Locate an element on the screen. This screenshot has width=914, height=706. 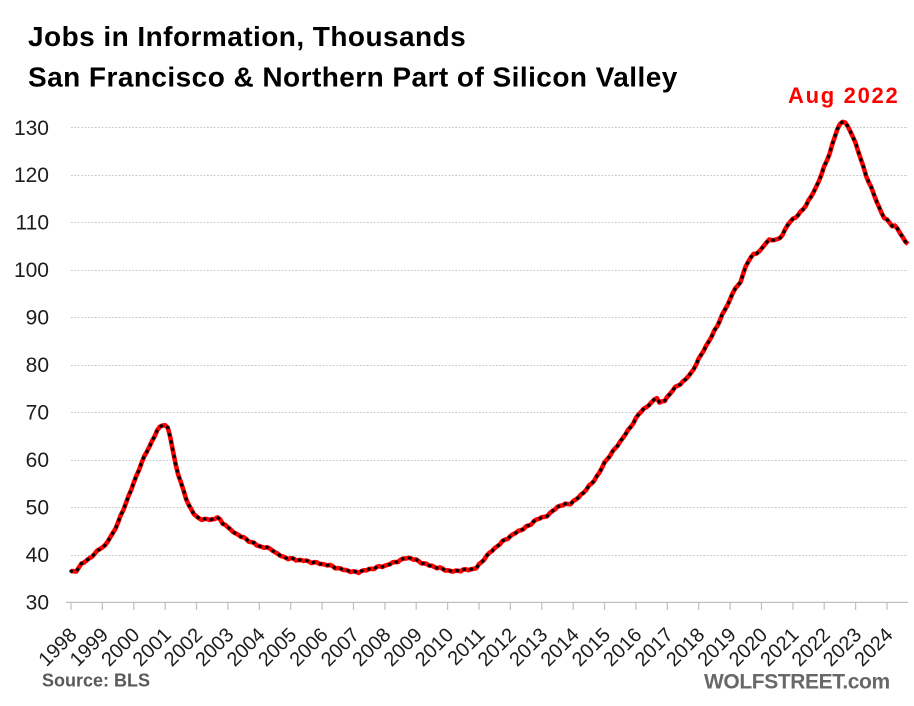
svg-text: 50 is located at coordinates (37, 508).